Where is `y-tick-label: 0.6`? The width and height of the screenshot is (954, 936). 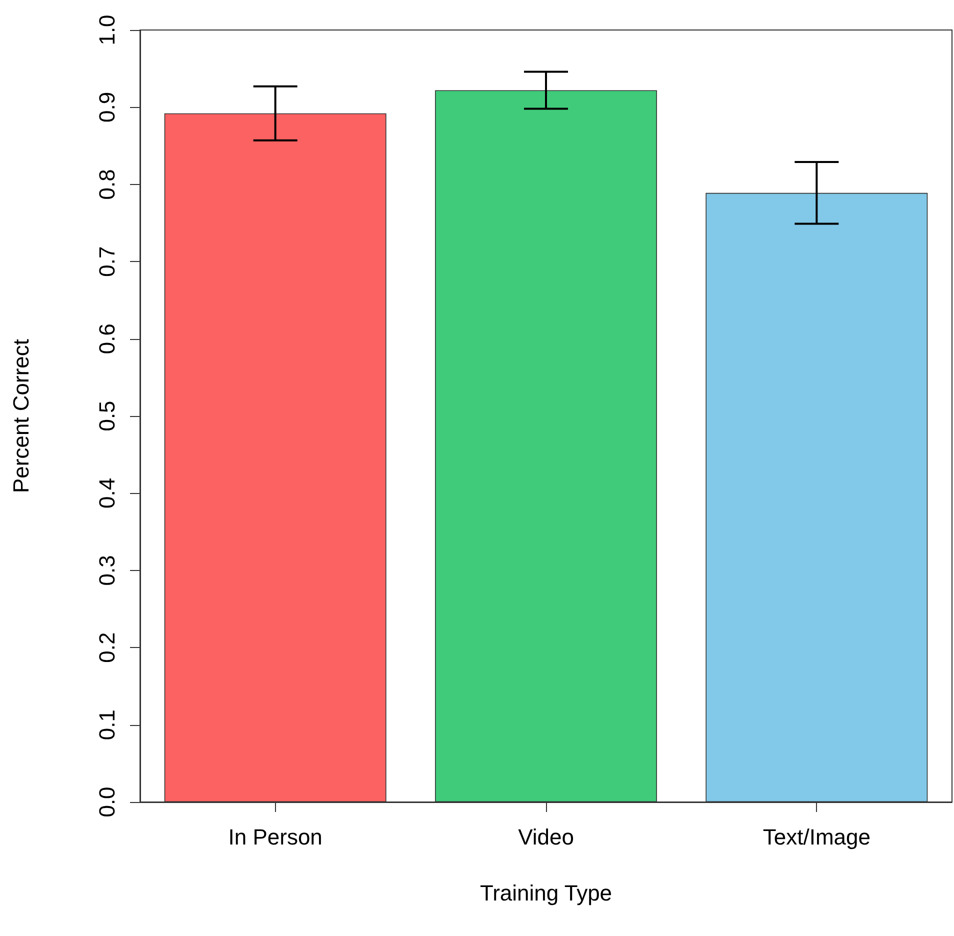 y-tick-label: 0.6 is located at coordinates (107, 339).